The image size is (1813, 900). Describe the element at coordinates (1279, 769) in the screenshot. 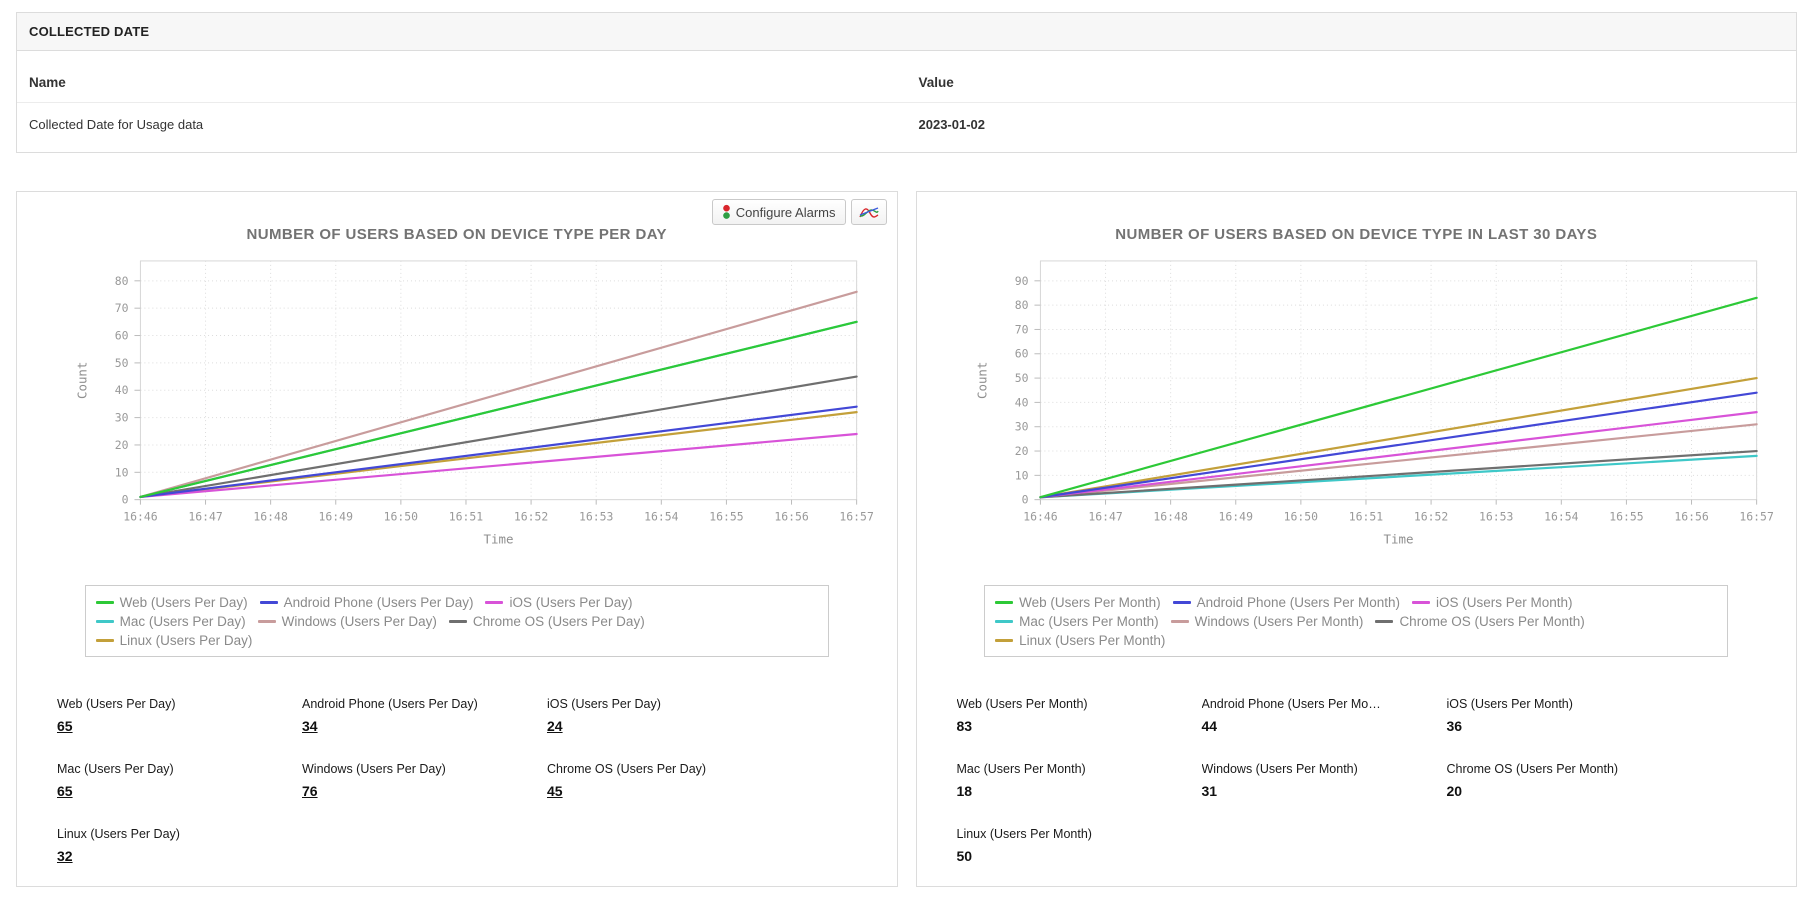

I see `metric-label: Windows (Users Per Month)` at that location.